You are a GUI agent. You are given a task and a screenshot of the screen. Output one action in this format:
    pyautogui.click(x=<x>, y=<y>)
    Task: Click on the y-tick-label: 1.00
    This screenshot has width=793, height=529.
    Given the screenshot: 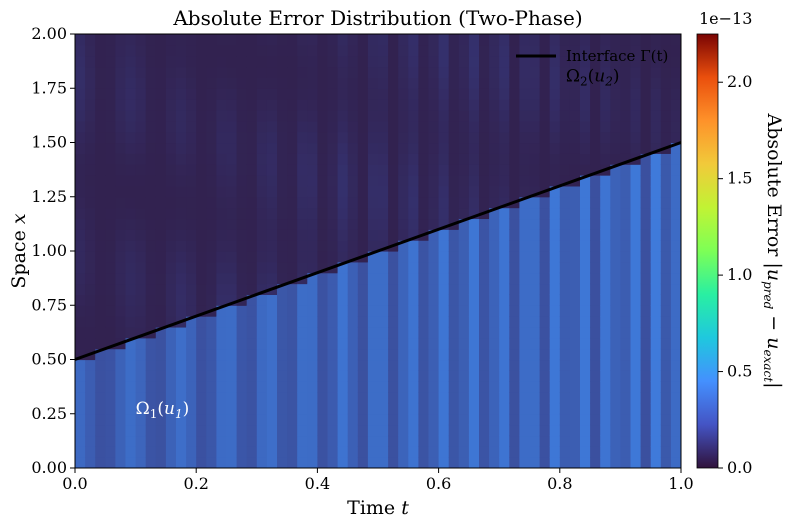 What is the action you would take?
    pyautogui.click(x=49, y=250)
    